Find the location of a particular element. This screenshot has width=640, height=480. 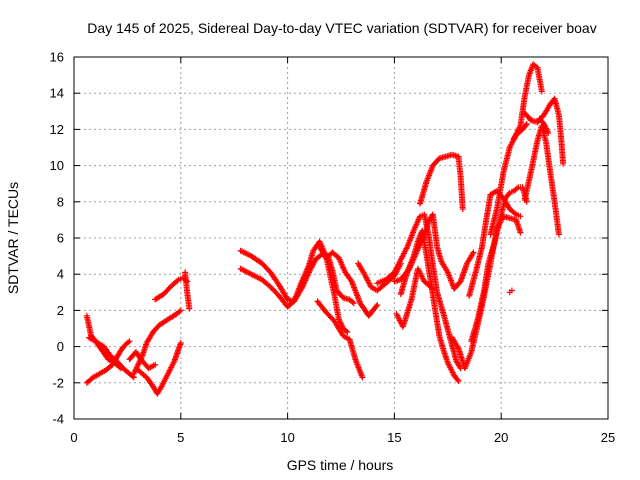

y-tick-label: -2 is located at coordinates (58, 382).